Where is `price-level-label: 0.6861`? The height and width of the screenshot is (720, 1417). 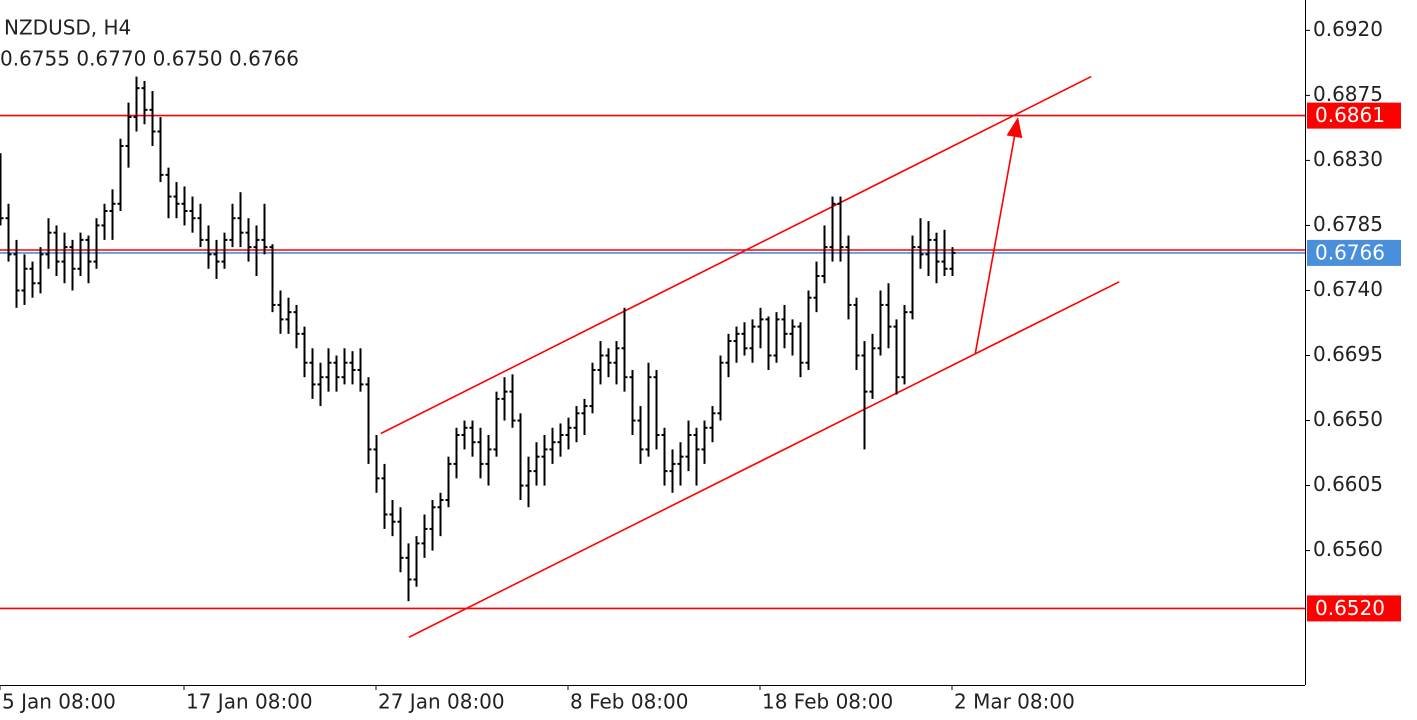 price-level-label: 0.6861 is located at coordinates (1350, 115).